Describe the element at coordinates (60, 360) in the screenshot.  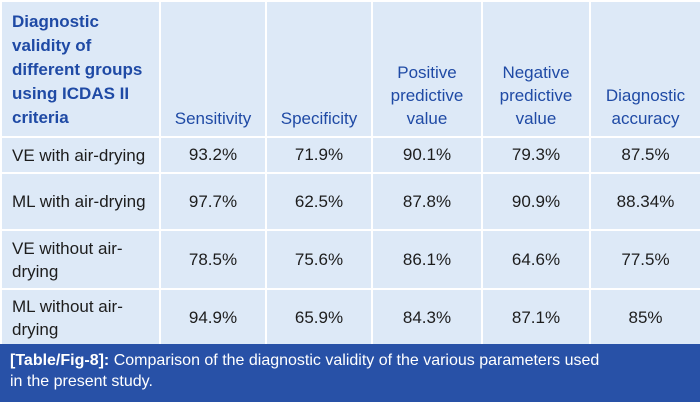
I see `caption-label: [Table/Fig-8]:` at that location.